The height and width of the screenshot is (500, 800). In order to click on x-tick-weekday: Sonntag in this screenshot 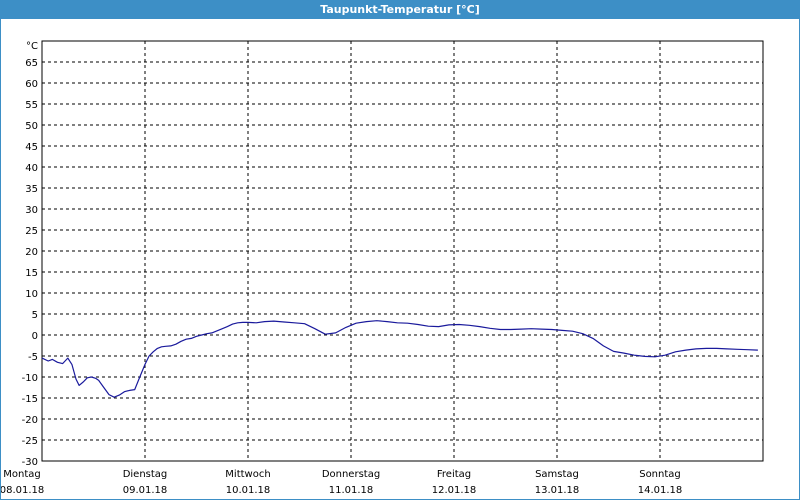, I will do `click(660, 474)`.